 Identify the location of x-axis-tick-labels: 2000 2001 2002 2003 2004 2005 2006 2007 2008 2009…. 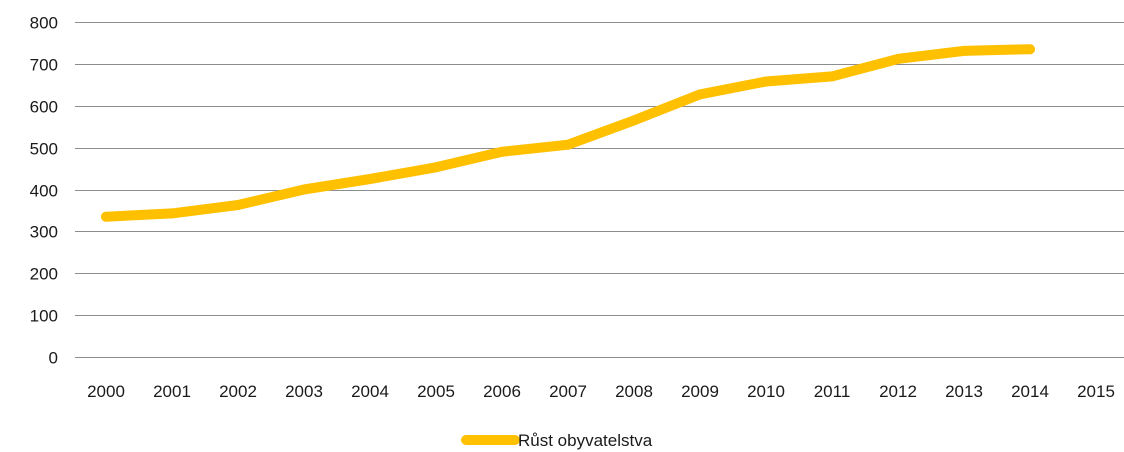
(601, 391).